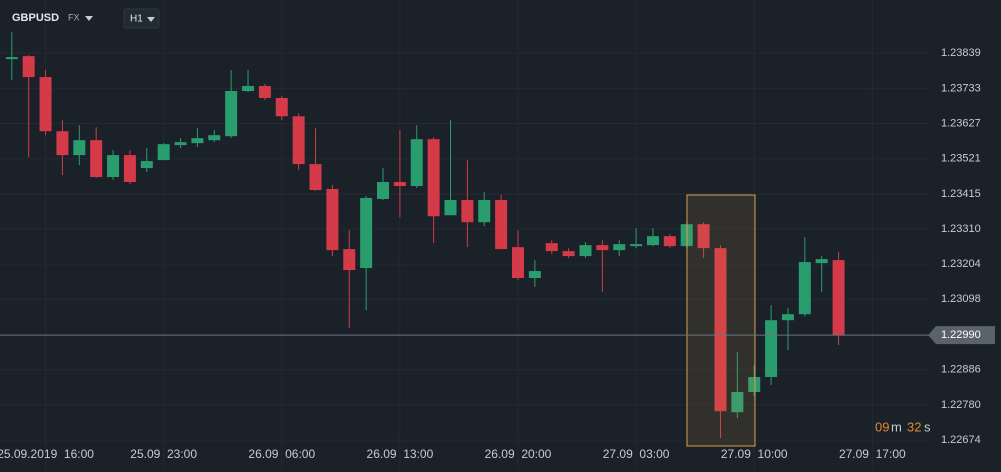 The width and height of the screenshot is (1001, 472). I want to click on y-tick-label: 1.23627, so click(961, 123).